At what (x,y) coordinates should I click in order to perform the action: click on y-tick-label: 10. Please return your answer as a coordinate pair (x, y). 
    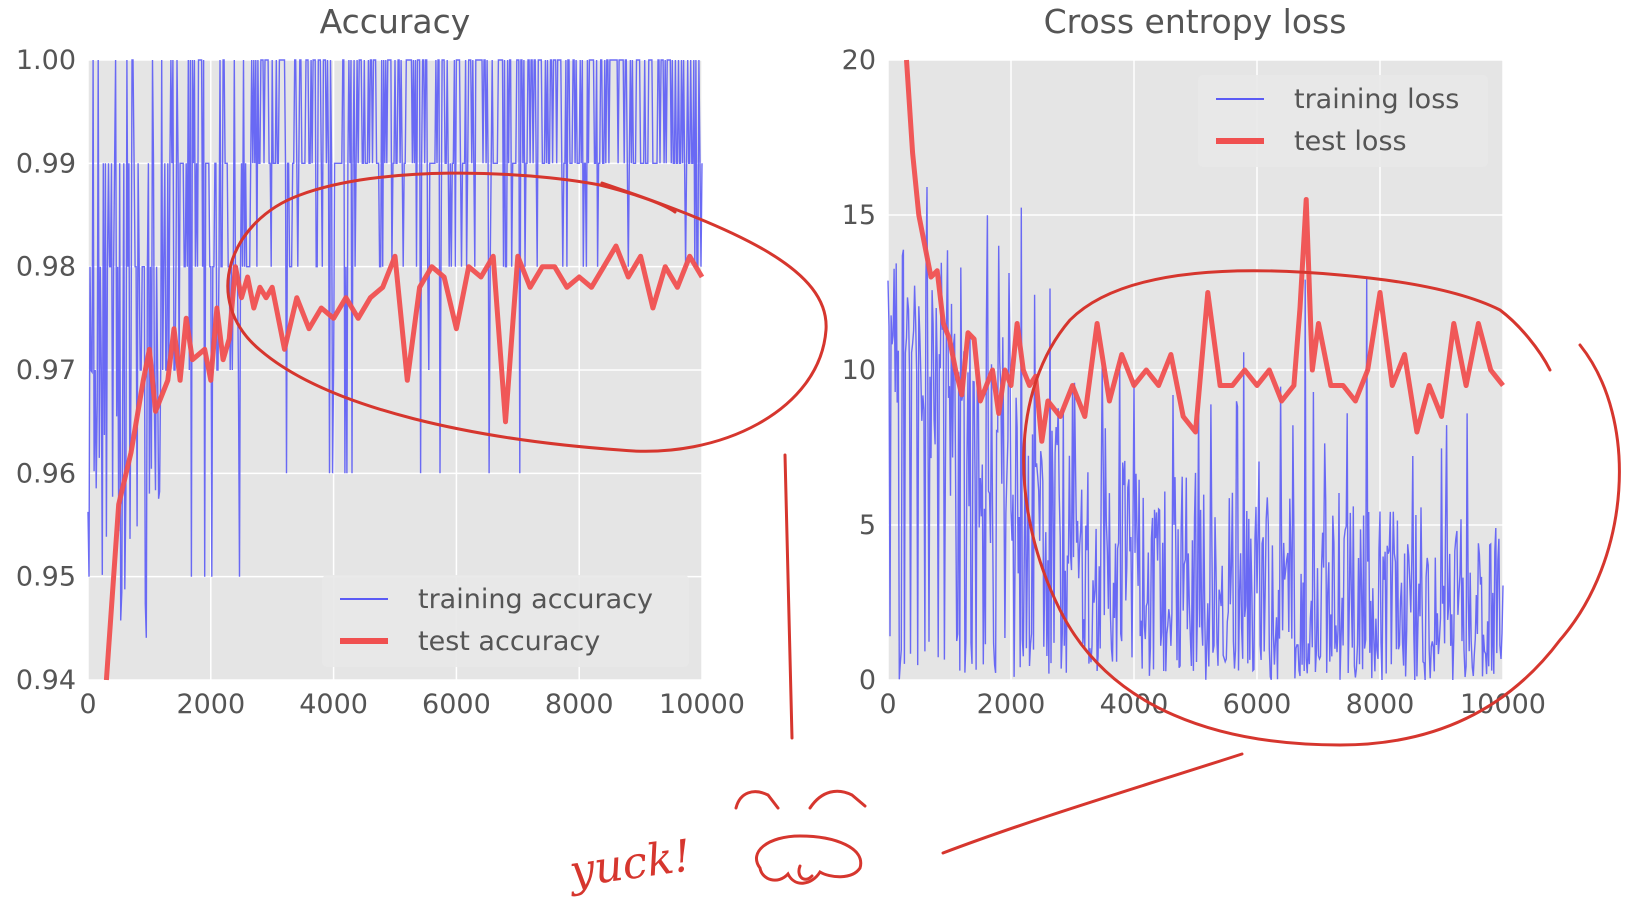
    Looking at the image, I should click on (859, 370).